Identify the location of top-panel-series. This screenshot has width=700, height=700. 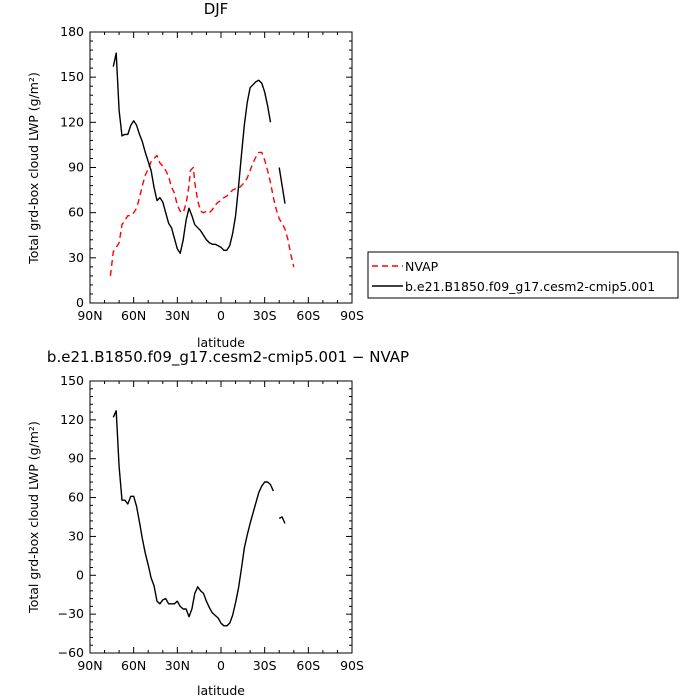
(202, 164).